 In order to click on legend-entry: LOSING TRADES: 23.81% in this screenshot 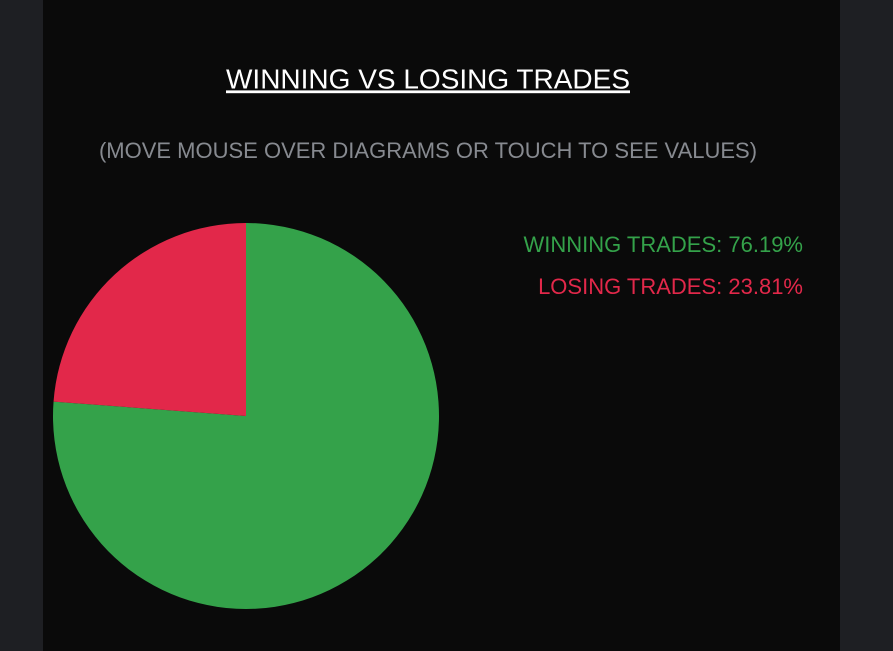, I will do `click(670, 286)`.